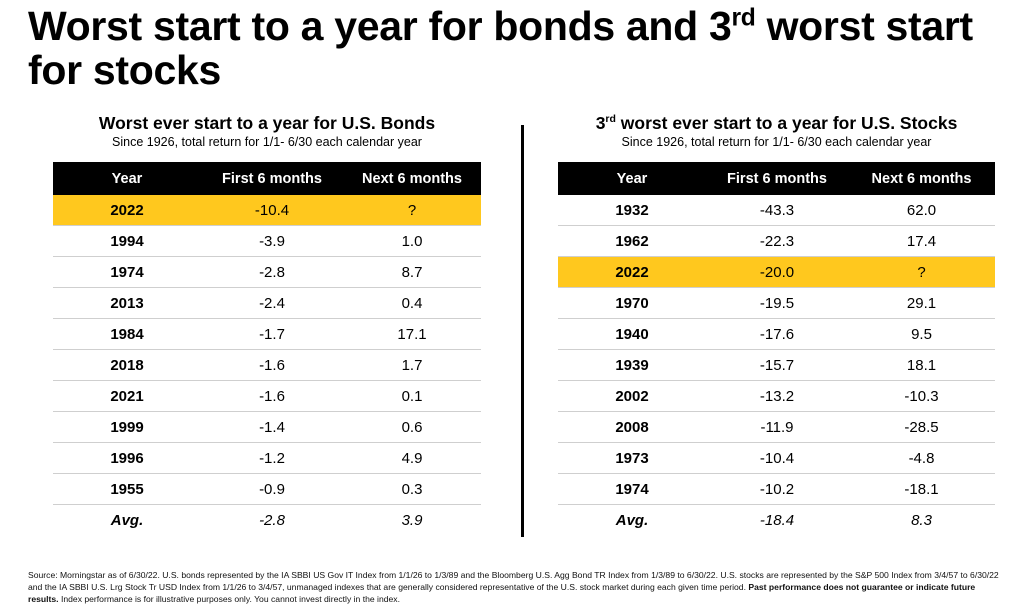  I want to click on first-6-months-cell: -17.6, so click(777, 334).